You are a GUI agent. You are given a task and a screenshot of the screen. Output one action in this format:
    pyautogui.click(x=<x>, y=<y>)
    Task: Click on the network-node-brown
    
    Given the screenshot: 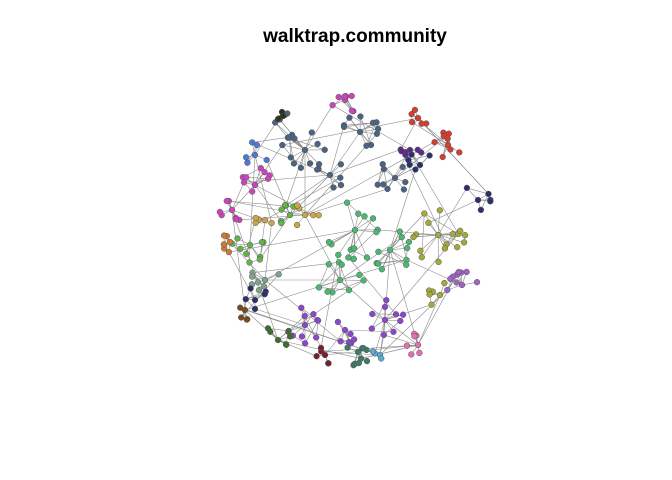 What is the action you would take?
    pyautogui.click(x=240, y=307)
    